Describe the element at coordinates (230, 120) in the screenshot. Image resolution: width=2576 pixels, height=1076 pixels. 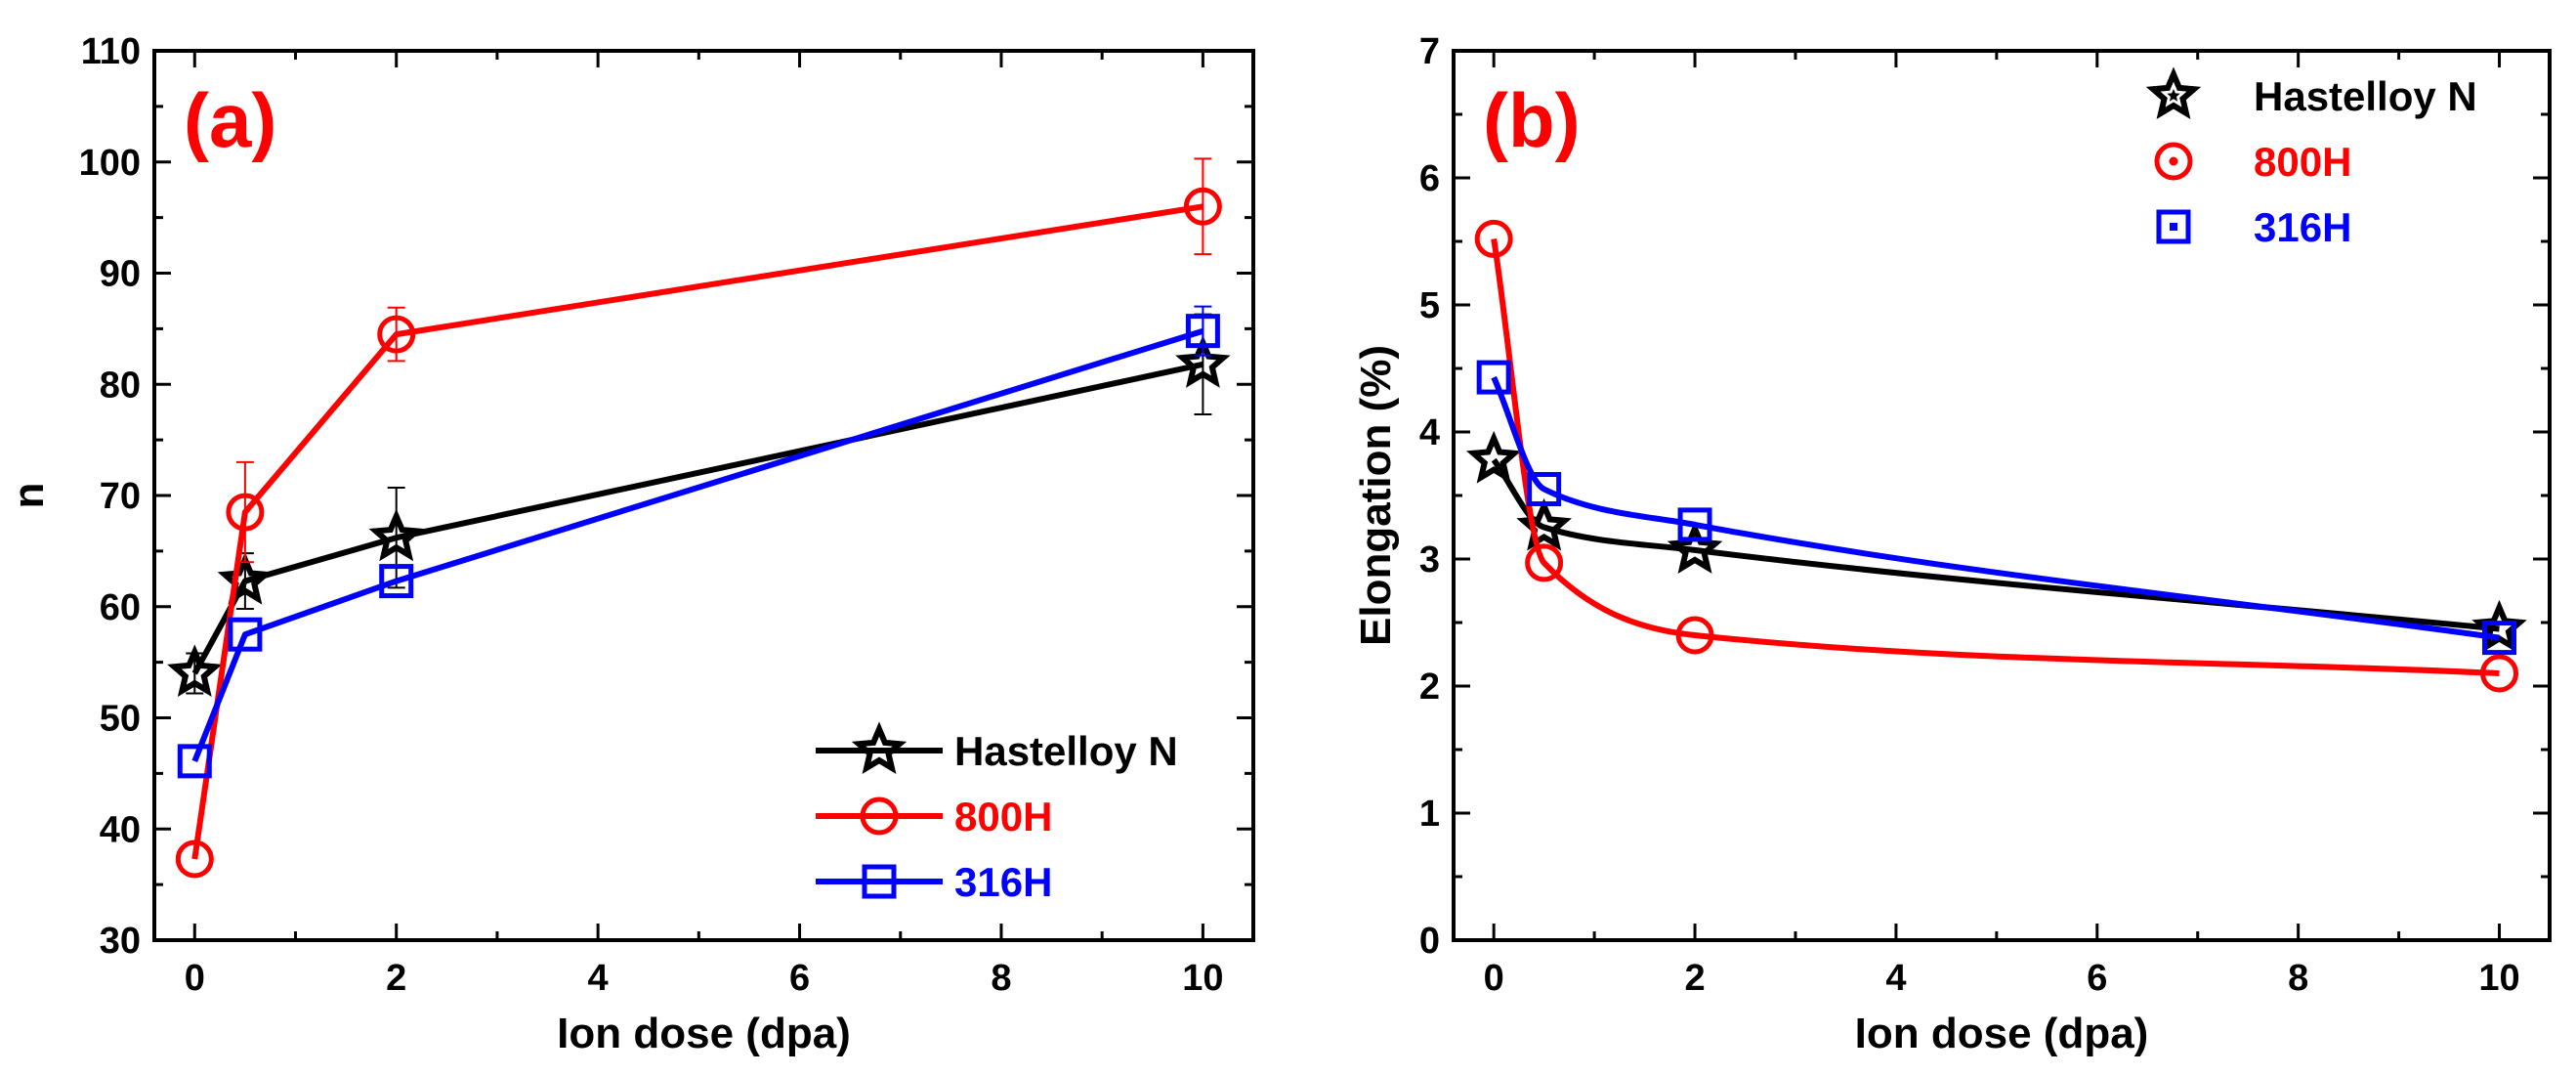
I see `panel-label: (a)` at that location.